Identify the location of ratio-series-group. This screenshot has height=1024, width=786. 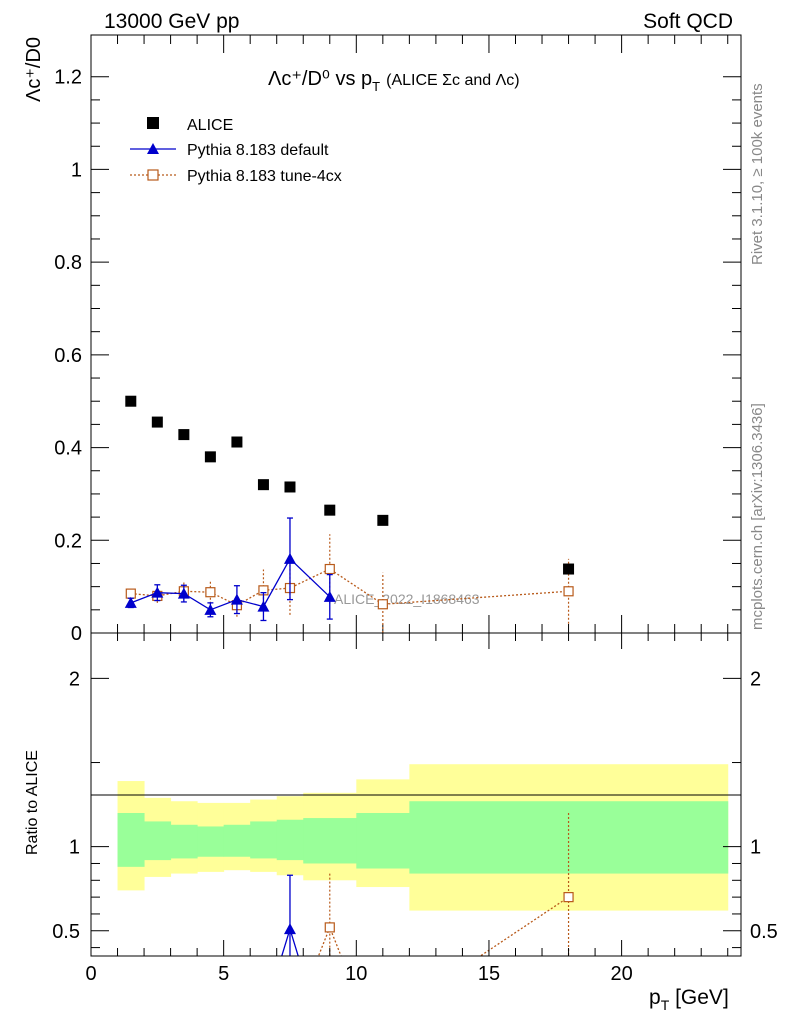
(427, 884).